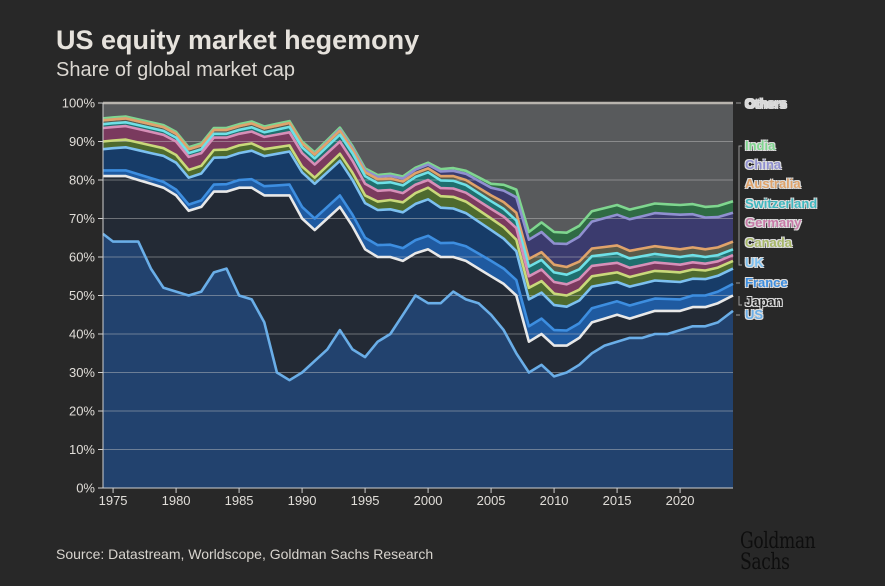 Image resolution: width=885 pixels, height=586 pixels. I want to click on legend-item-india: India, so click(760, 145).